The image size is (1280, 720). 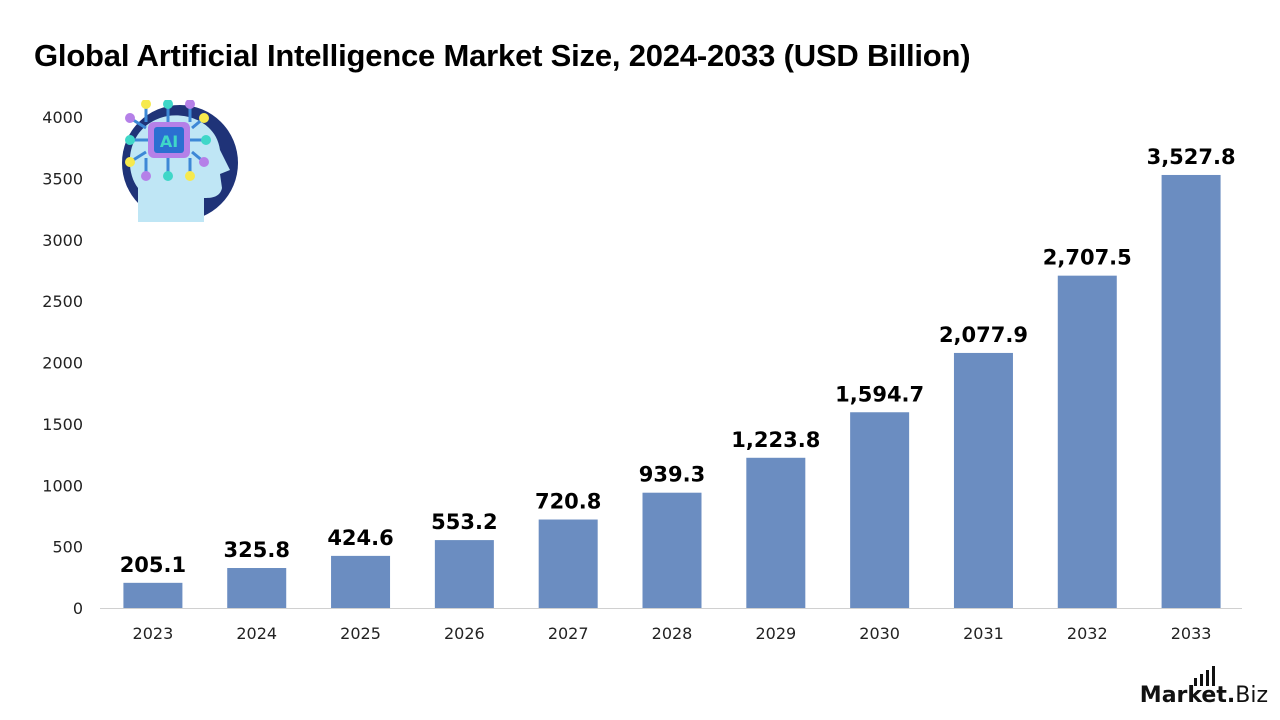 I want to click on value-label: 2,707.5, so click(x=1087, y=258).